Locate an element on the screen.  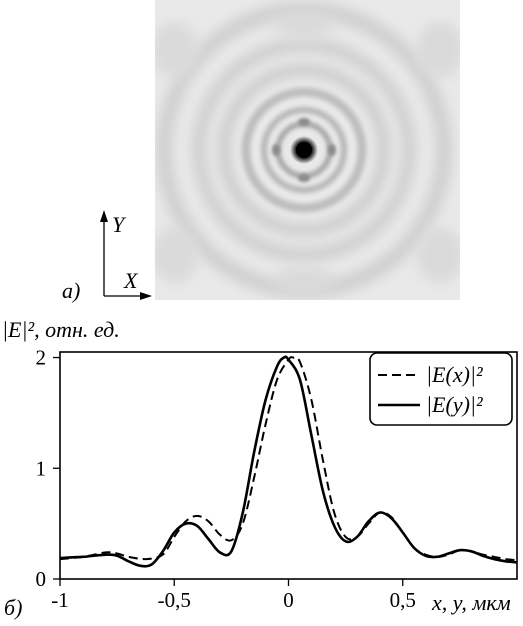
axis-x-label: X is located at coordinates (131, 280).